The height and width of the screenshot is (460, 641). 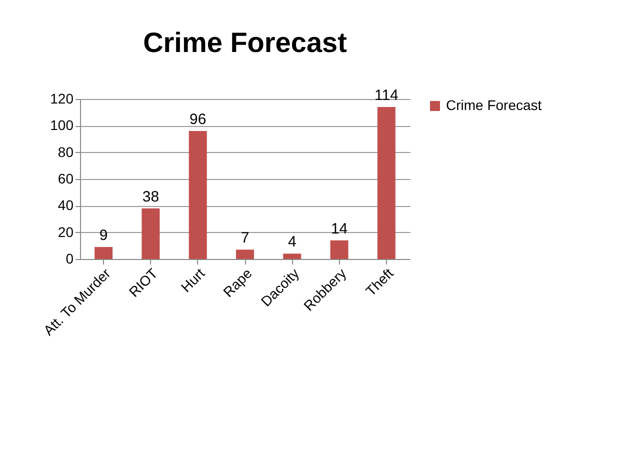 I want to click on data-label: 7, so click(x=245, y=238).